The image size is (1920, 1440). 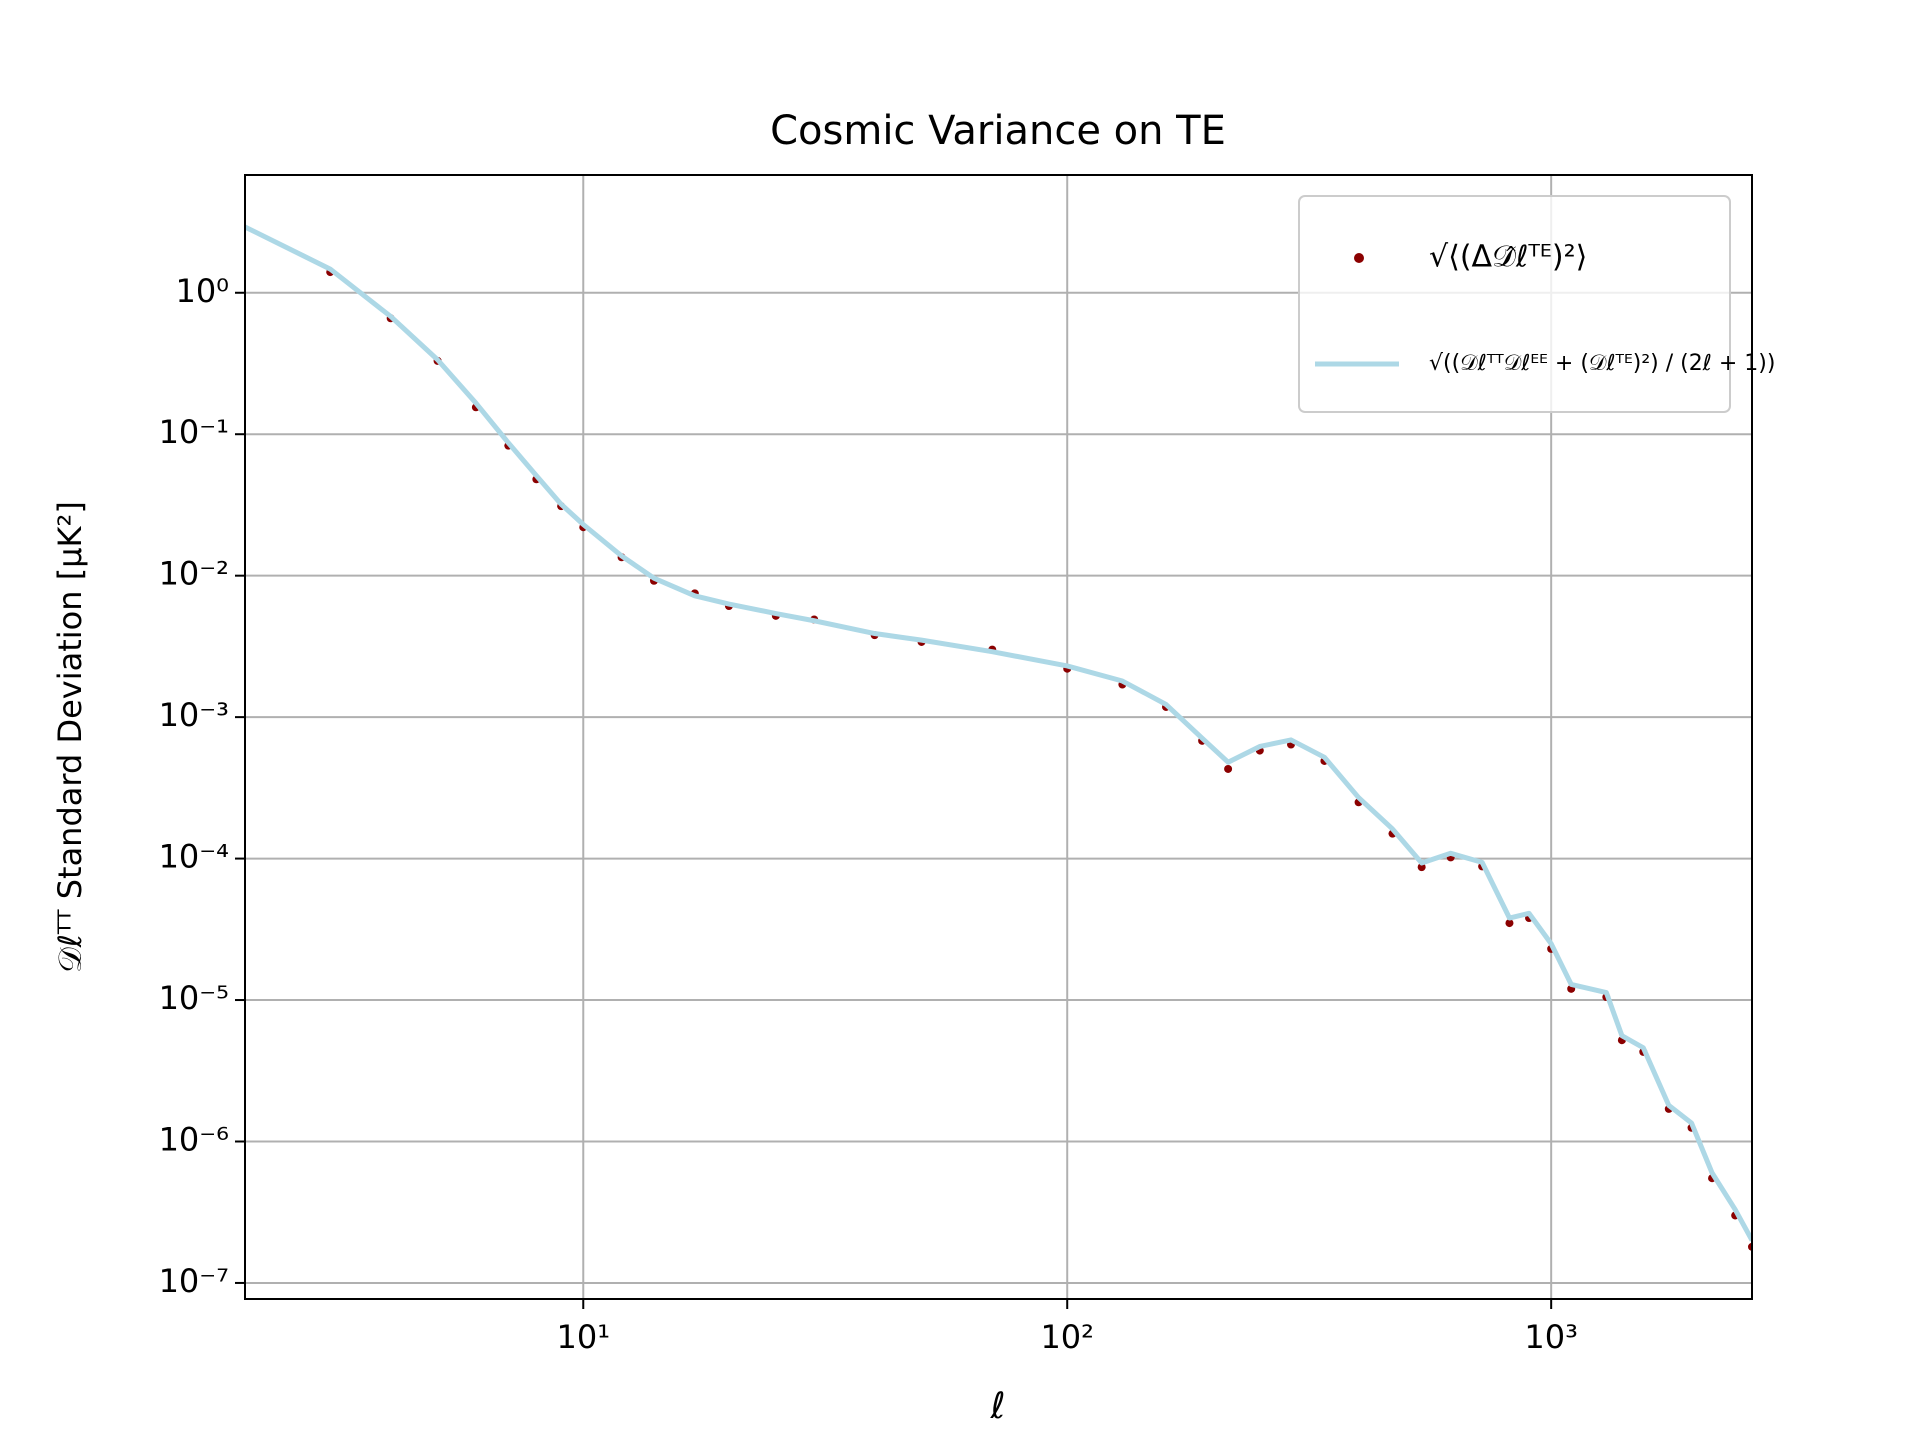 I want to click on y-axis-label: 𝒟ℓᵀᵀ Standard Deviation [μK²], so click(x=70, y=737).